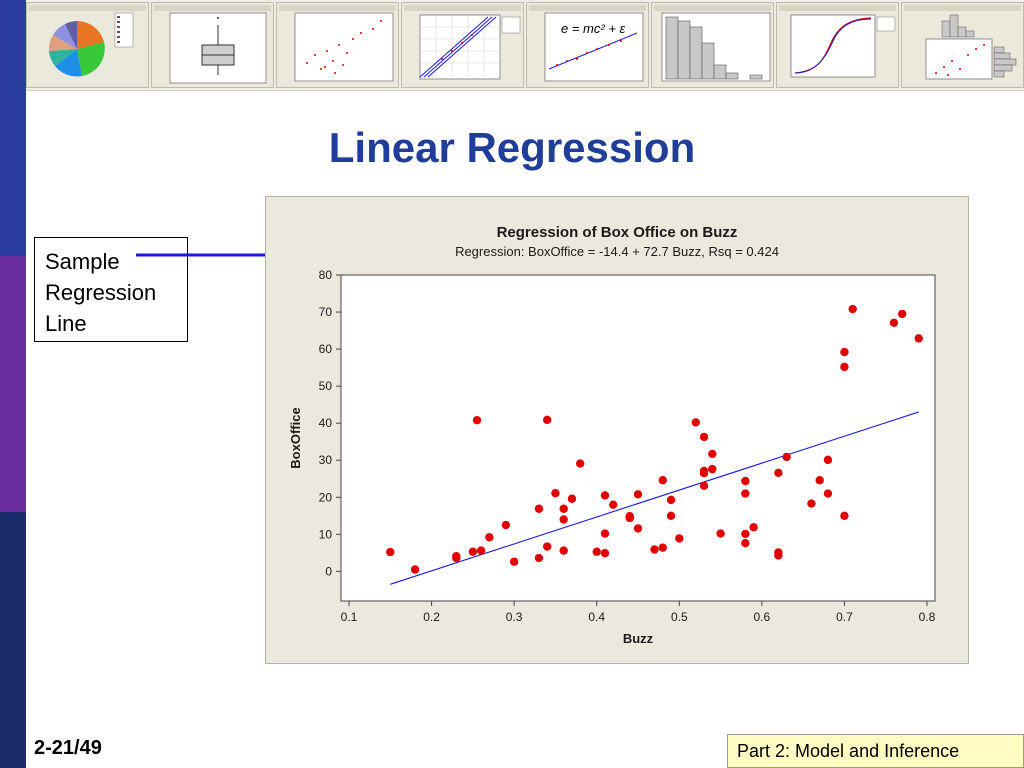 This screenshot has height=768, width=1024. I want to click on chart-thumbnail-strip: e = mc² + ε, so click(525, 45).